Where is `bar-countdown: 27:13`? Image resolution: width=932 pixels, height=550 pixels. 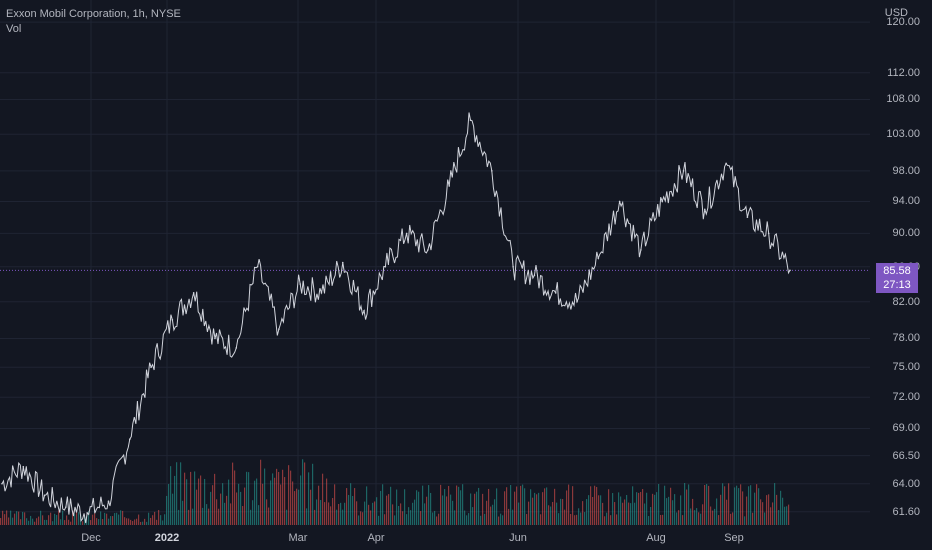 bar-countdown: 27:13 is located at coordinates (897, 285).